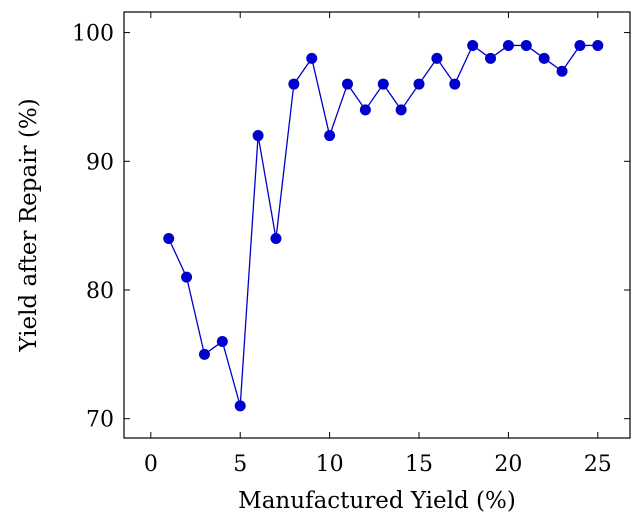 The width and height of the screenshot is (632, 522). What do you see at coordinates (100, 162) in the screenshot?
I see `y-tick-label: 90` at bounding box center [100, 162].